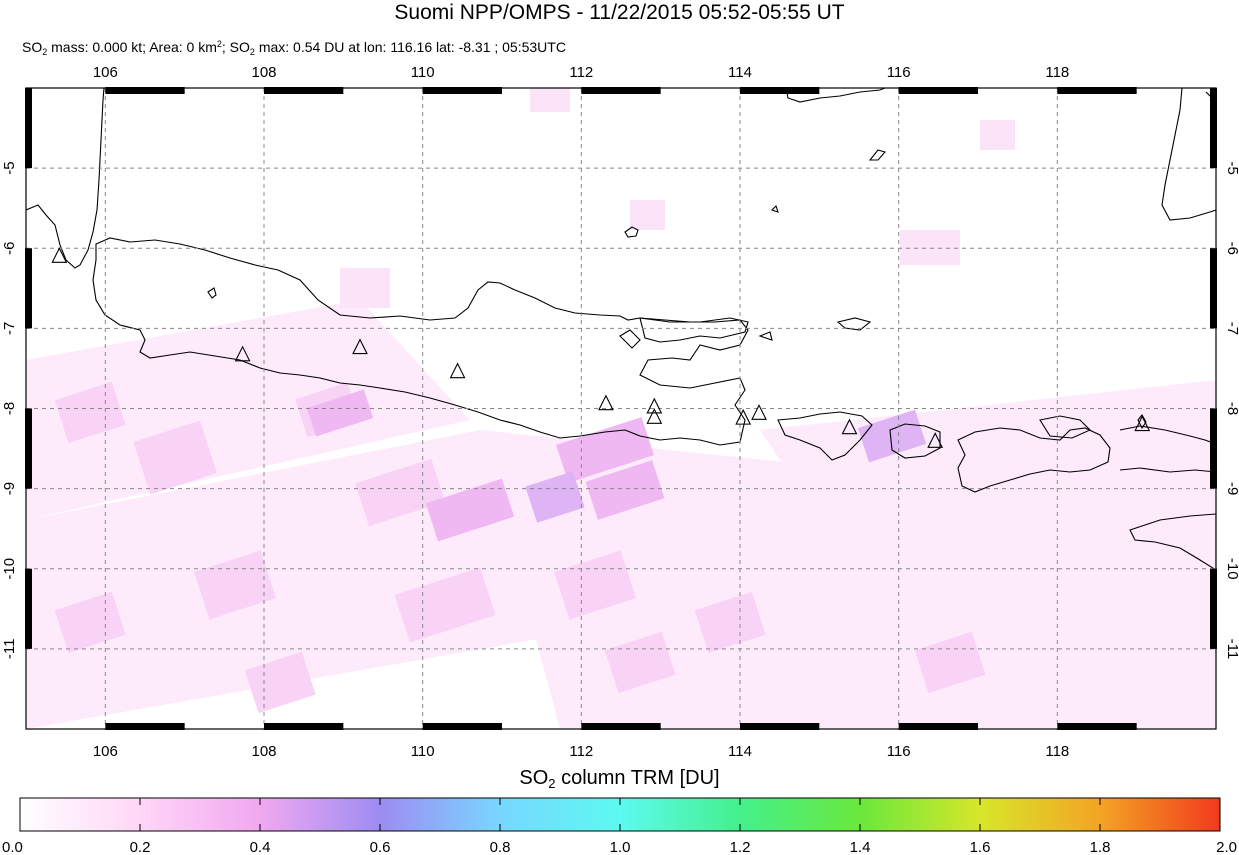  Describe the element at coordinates (140, 847) in the screenshot. I see `colorbar-tick-label: 0.2` at that location.